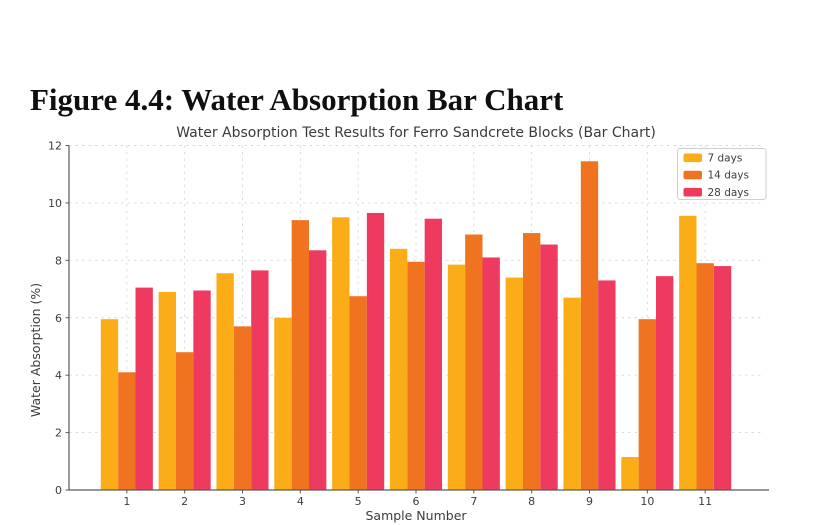 This screenshot has width=828, height=525. I want to click on bar-sample-11-14-days, so click(705, 376).